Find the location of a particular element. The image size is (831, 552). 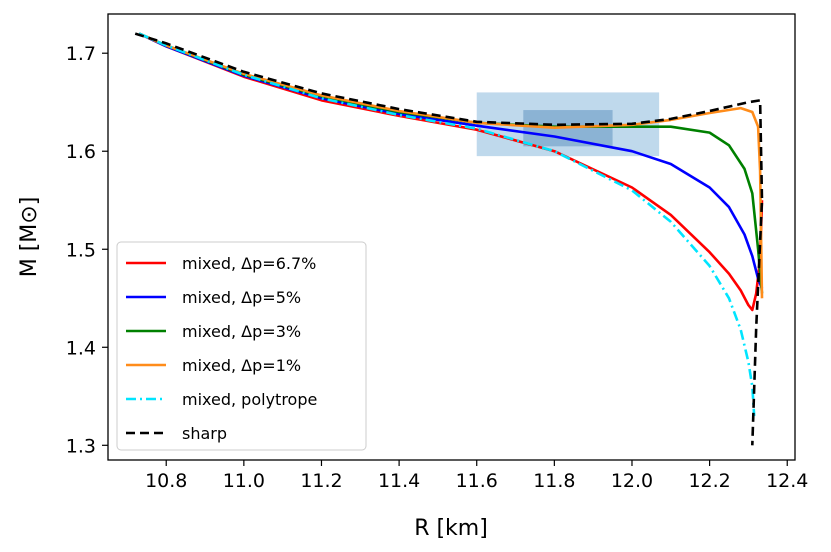

x-tick-label: 11.0 is located at coordinates (244, 481).